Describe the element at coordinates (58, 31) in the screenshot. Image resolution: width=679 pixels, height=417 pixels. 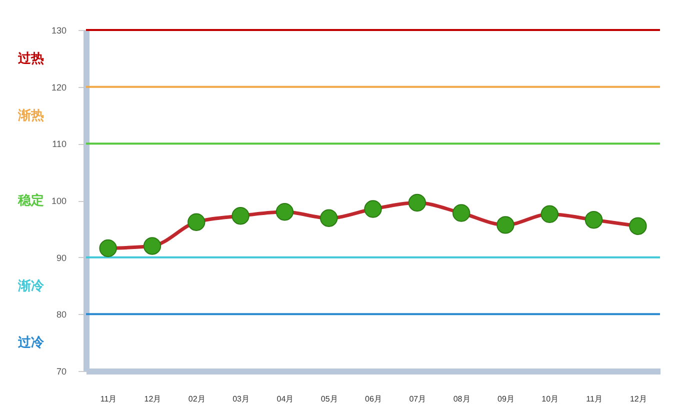
I see `y-tick-label: 130` at that location.